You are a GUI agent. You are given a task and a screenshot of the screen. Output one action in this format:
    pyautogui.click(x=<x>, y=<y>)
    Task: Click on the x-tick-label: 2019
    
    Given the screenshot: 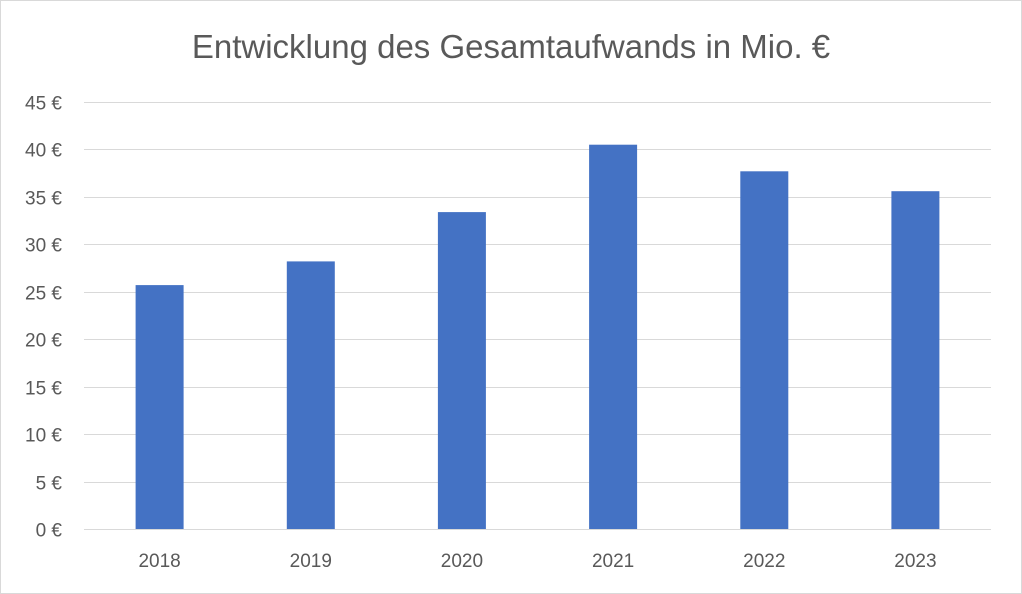 What is the action you would take?
    pyautogui.click(x=311, y=561)
    